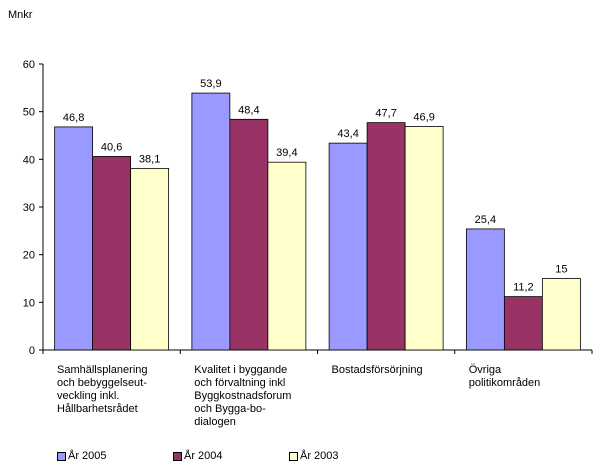  I want to click on y-axis-unit-label: Mnkr, so click(20, 15).